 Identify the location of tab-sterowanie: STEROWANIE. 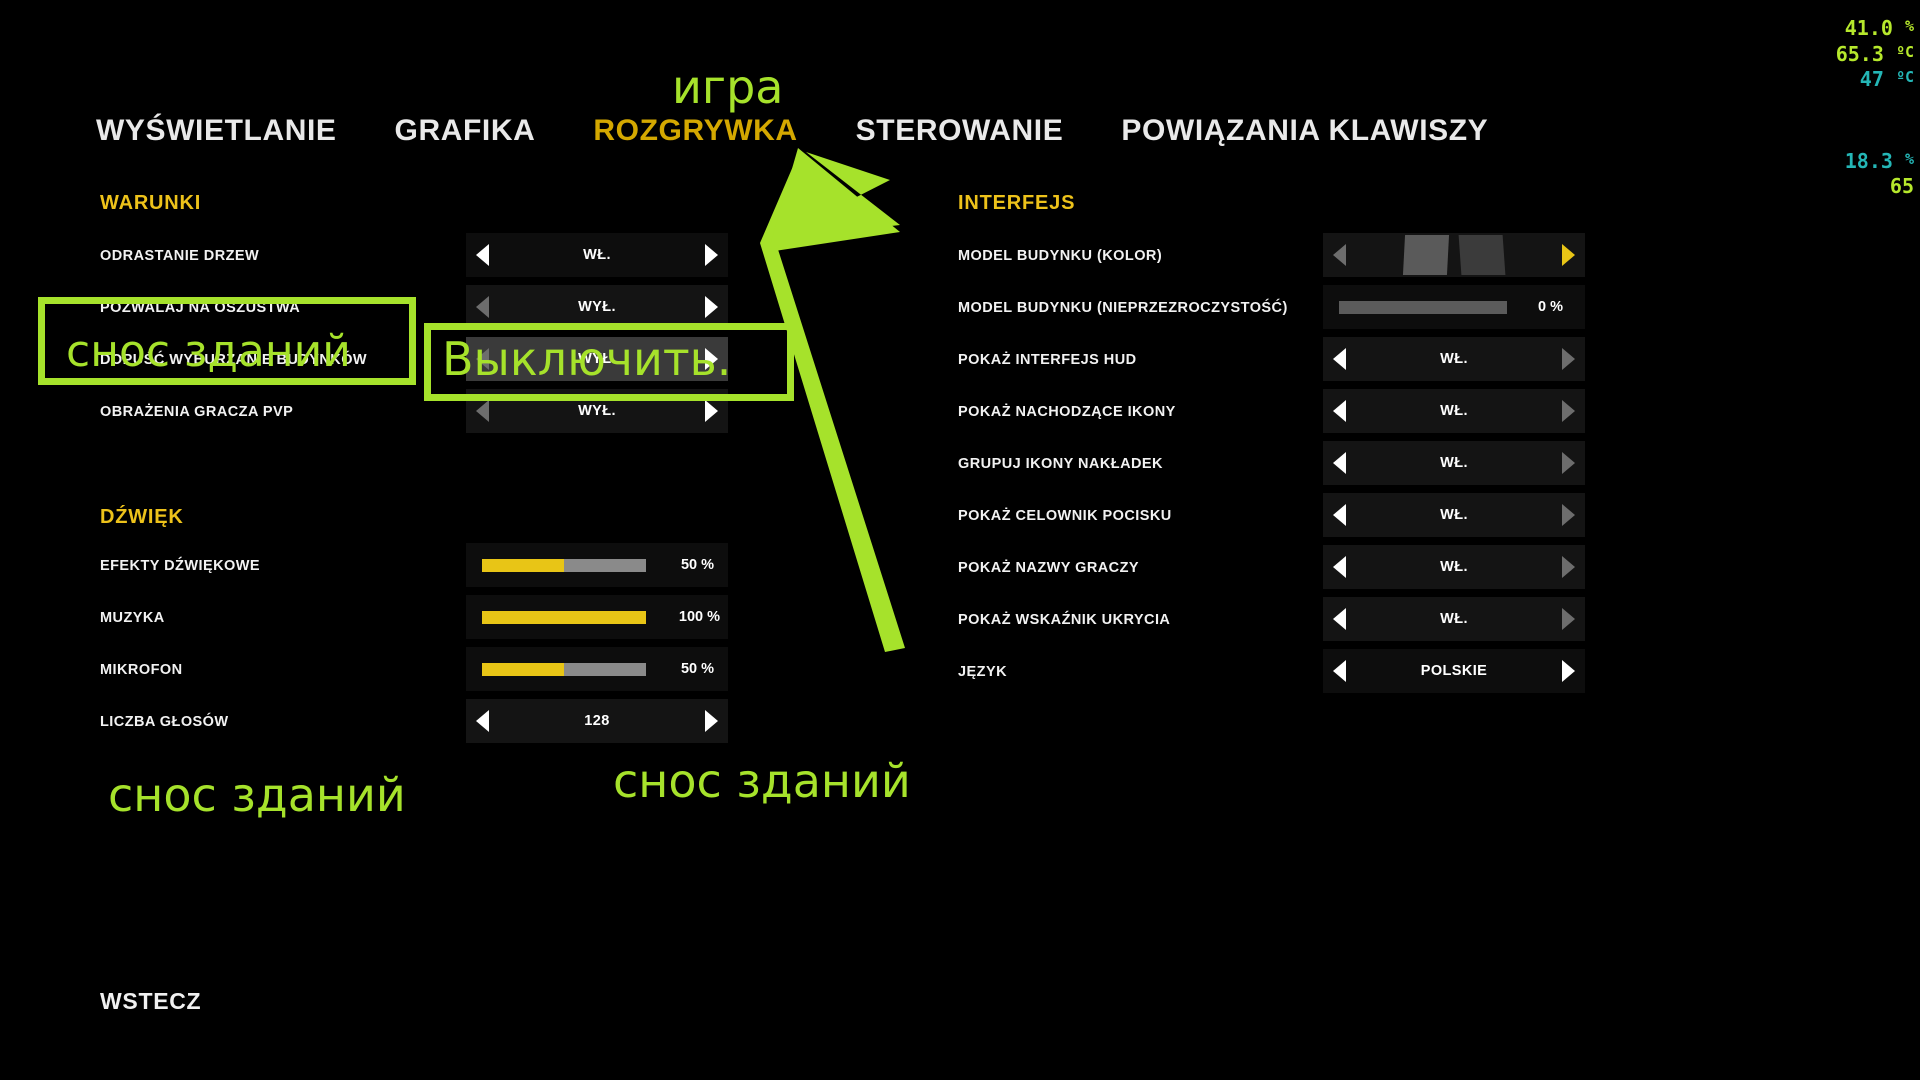
(959, 130).